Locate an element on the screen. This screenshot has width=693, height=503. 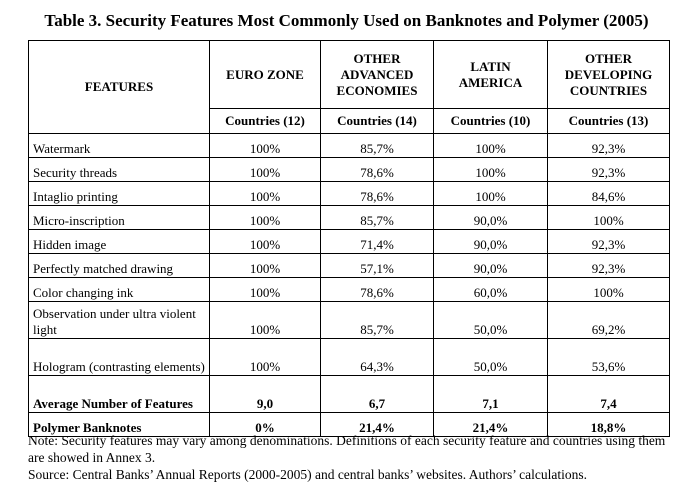
value-cell: 18,8% is located at coordinates (608, 424).